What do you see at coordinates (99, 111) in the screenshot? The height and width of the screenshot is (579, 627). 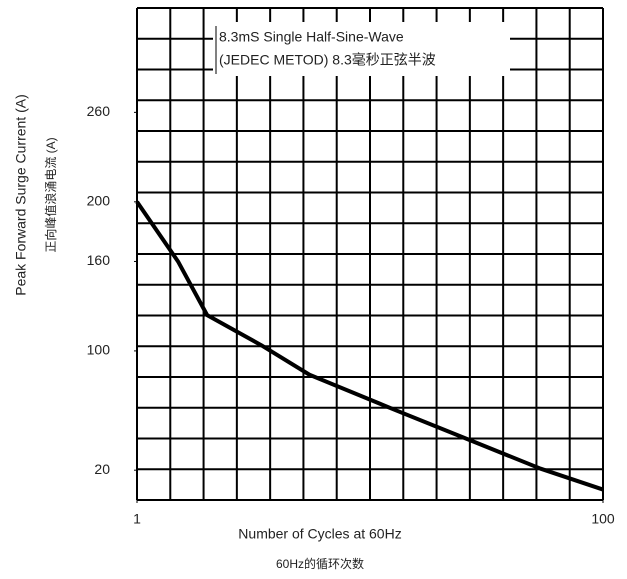 I see `y-tick-label: 260` at bounding box center [99, 111].